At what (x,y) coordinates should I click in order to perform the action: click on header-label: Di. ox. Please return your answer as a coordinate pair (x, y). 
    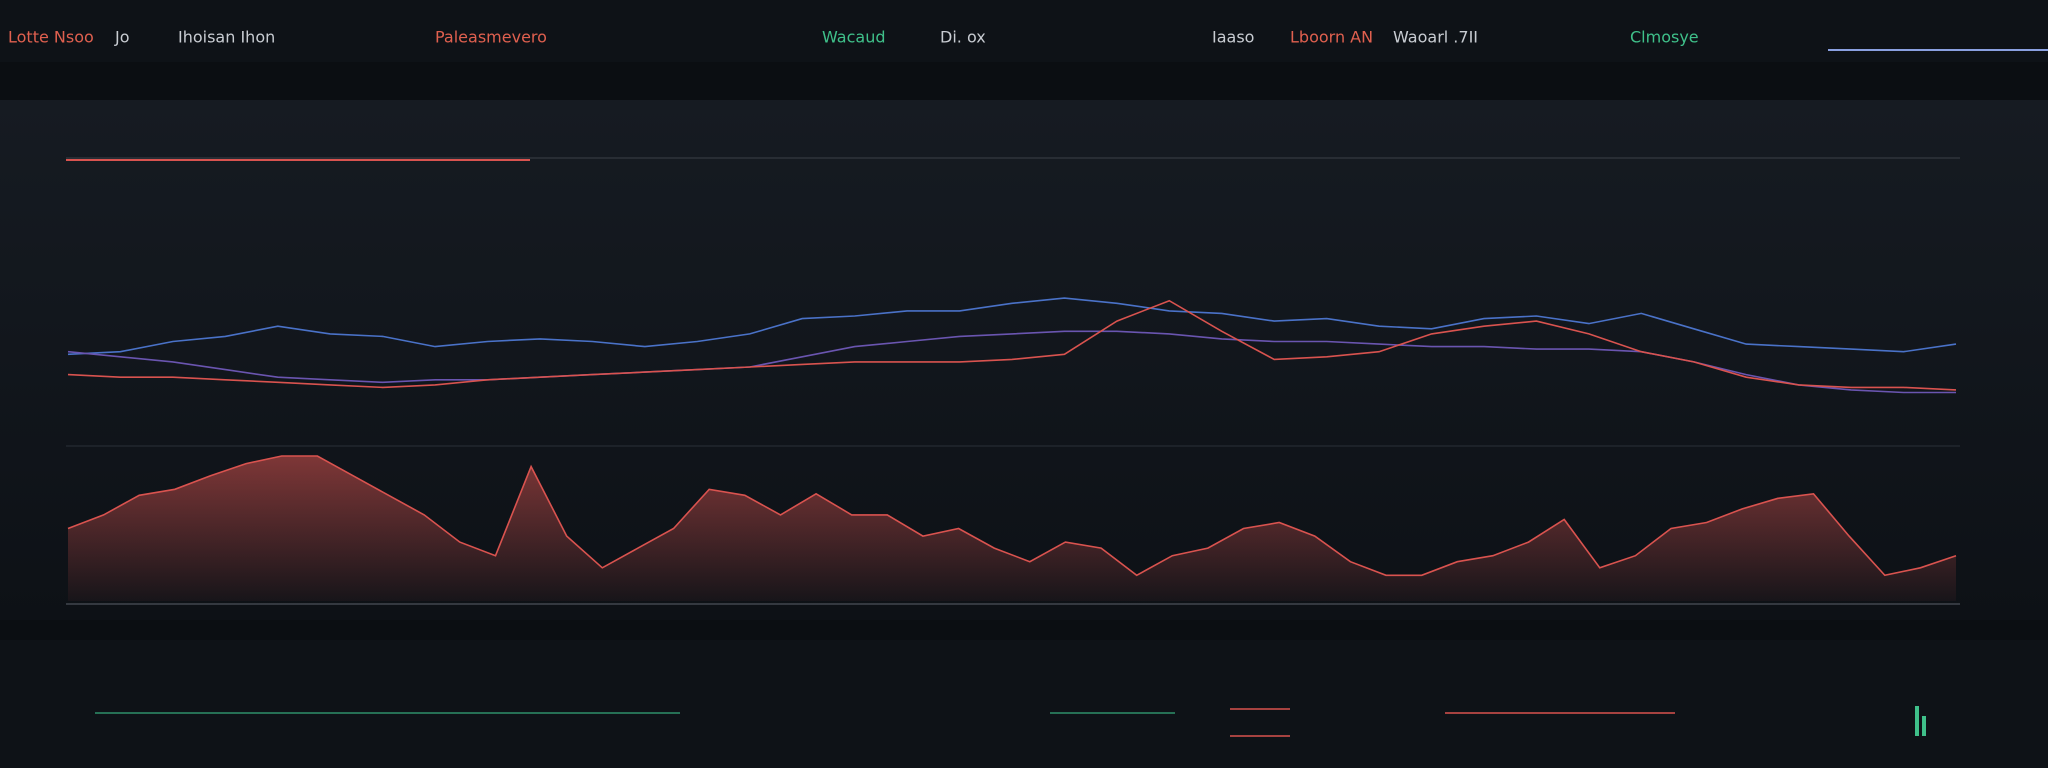
    Looking at the image, I should click on (963, 37).